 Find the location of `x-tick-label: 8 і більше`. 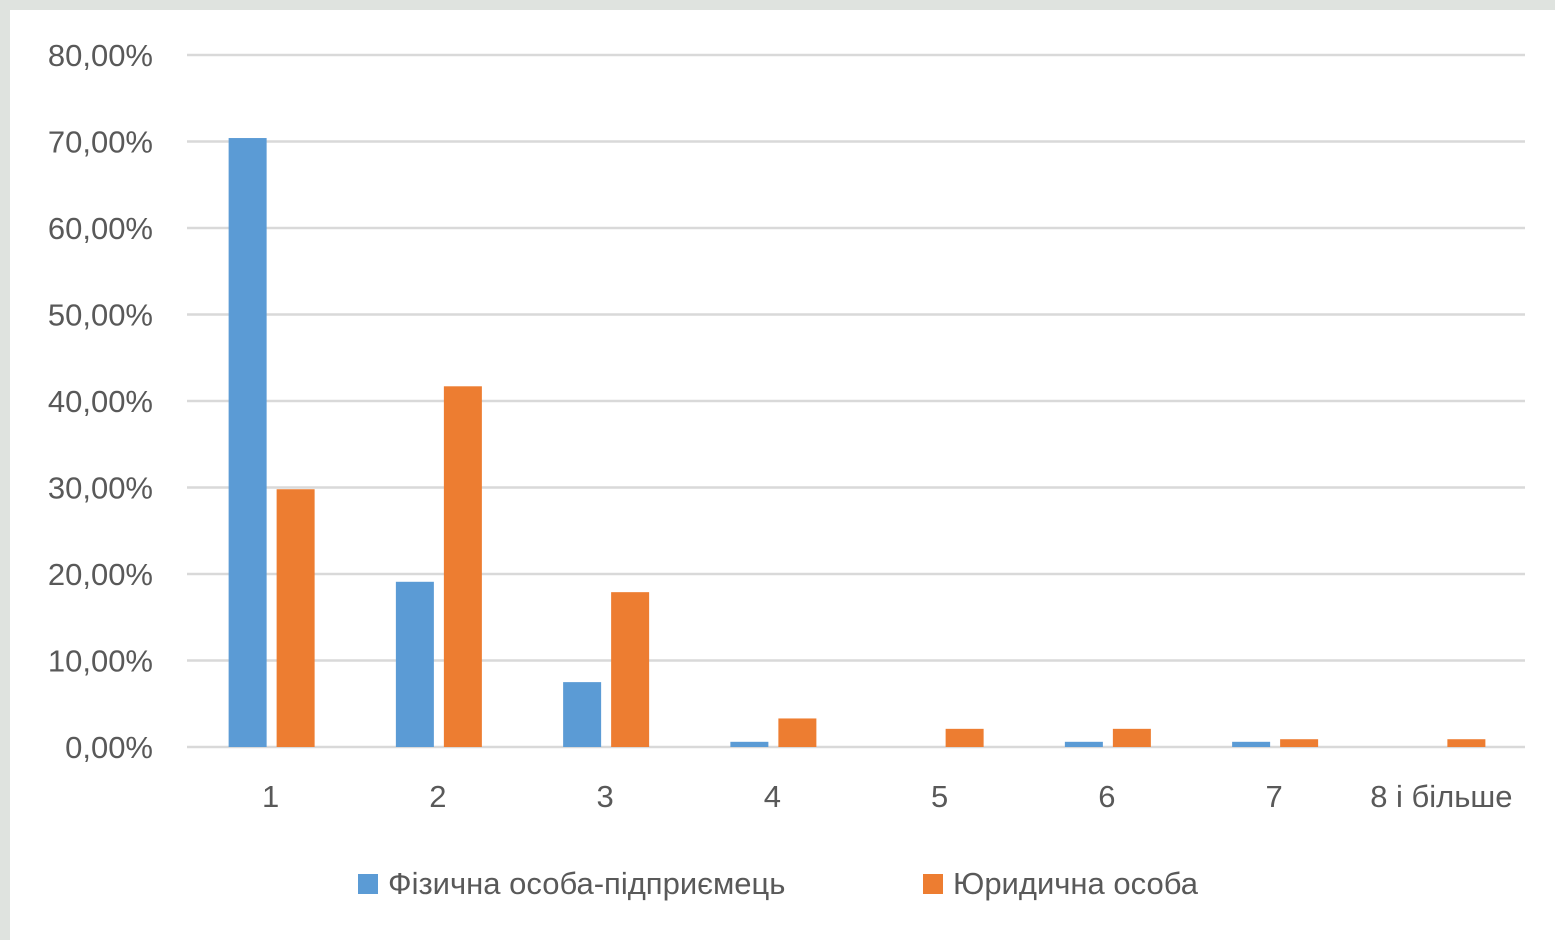

x-tick-label: 8 і більше is located at coordinates (1441, 796).